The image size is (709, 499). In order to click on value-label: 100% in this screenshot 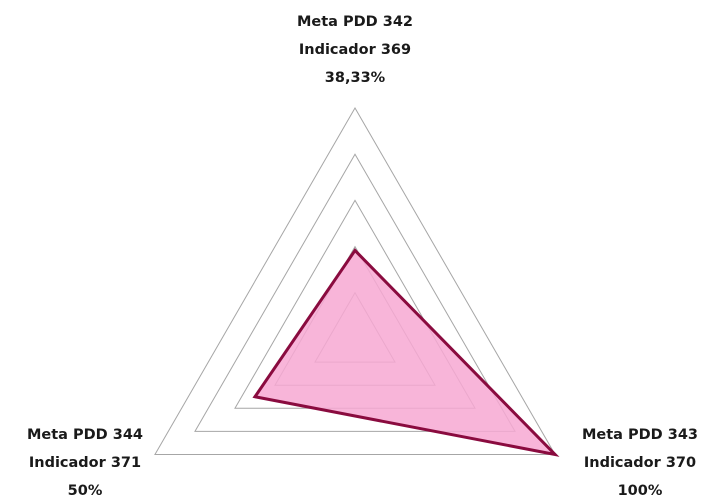, I will do `click(640, 489)`.